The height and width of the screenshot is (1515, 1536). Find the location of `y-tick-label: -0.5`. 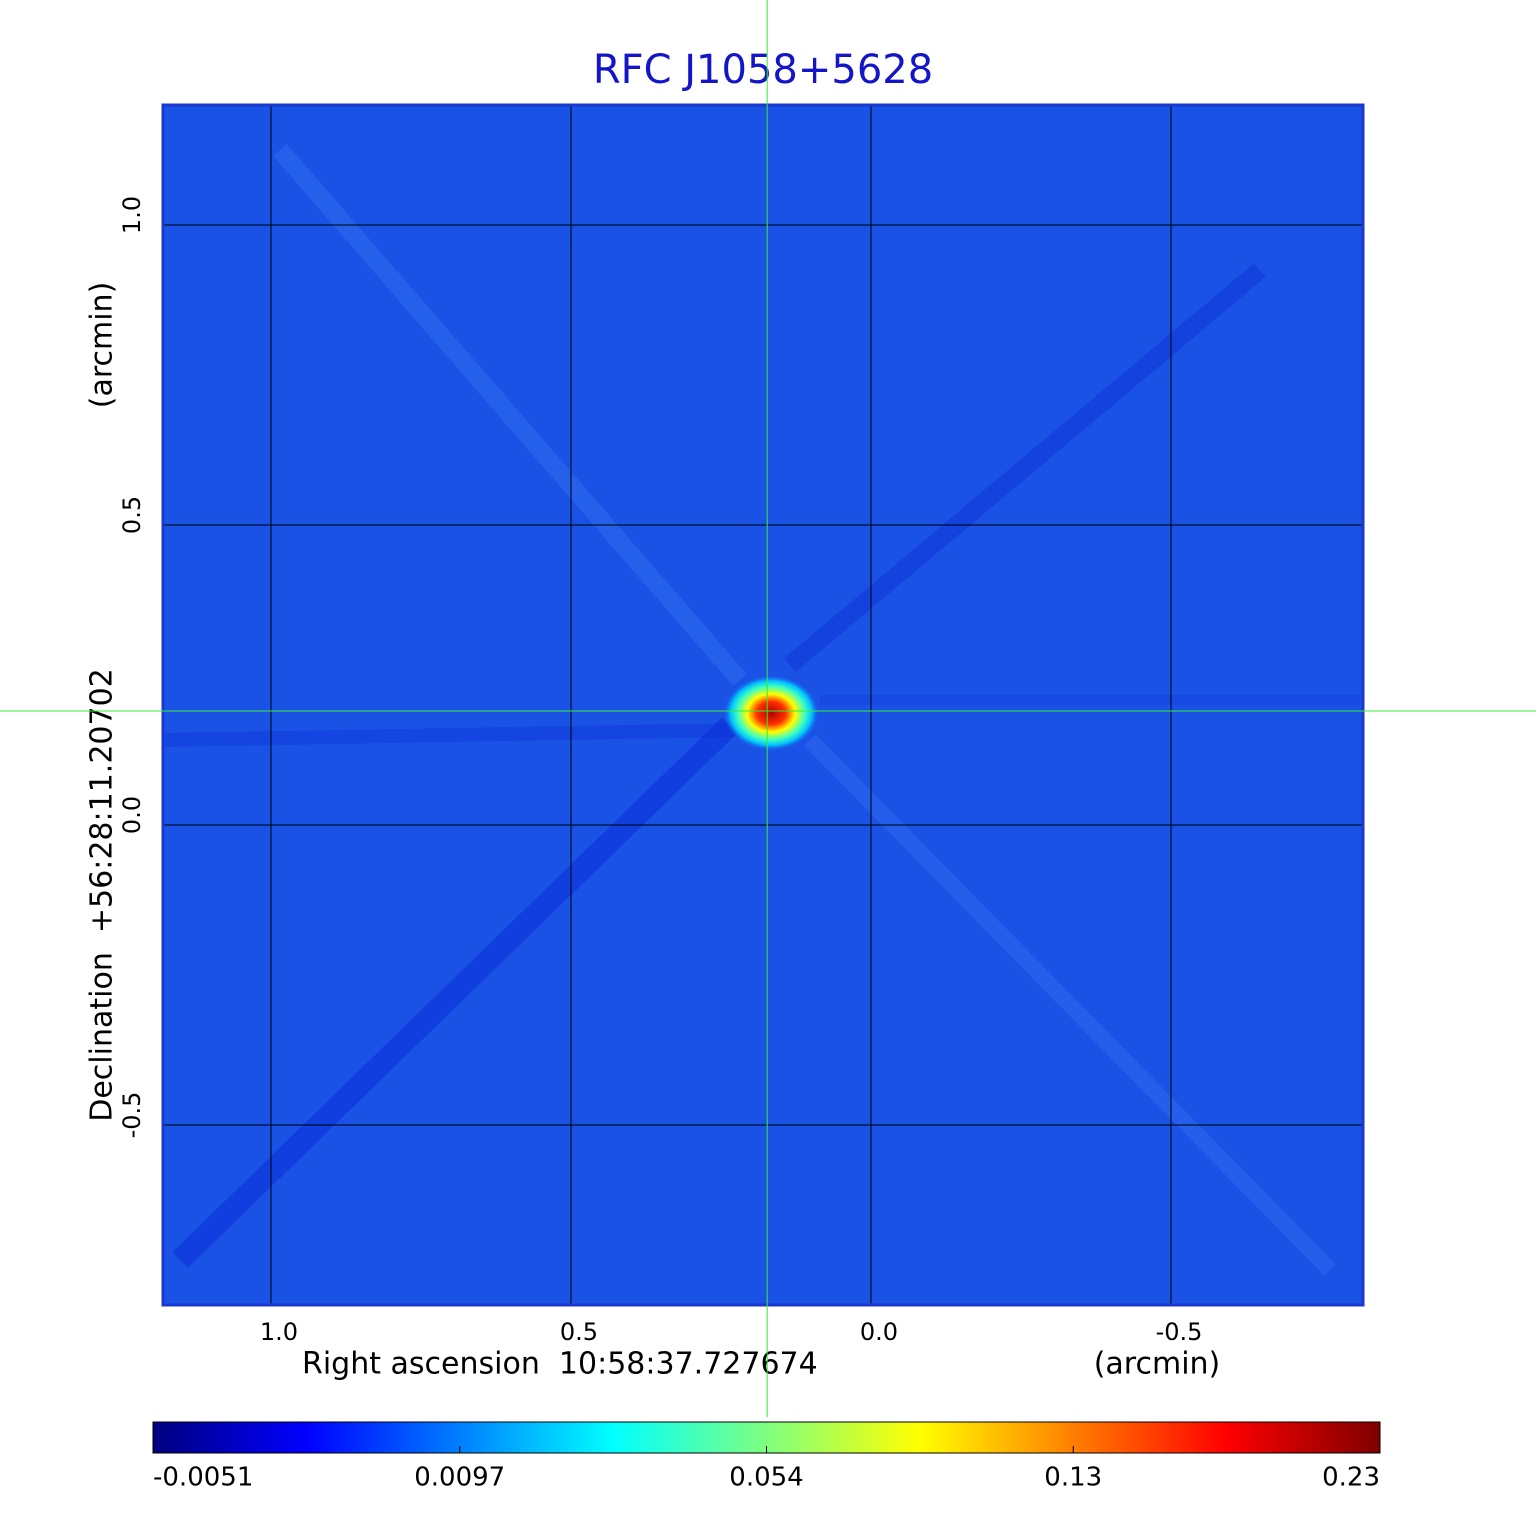

y-tick-label: -0.5 is located at coordinates (132, 1115).